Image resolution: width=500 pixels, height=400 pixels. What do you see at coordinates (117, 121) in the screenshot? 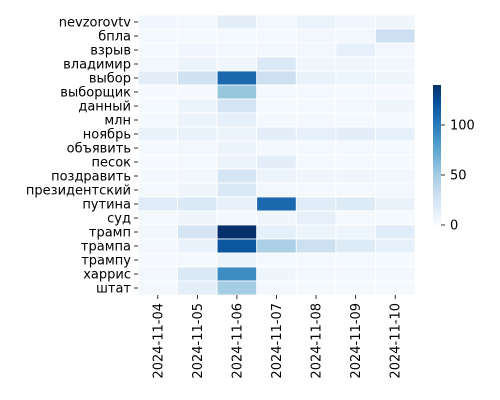
I see `row-label: млн` at bounding box center [117, 121].